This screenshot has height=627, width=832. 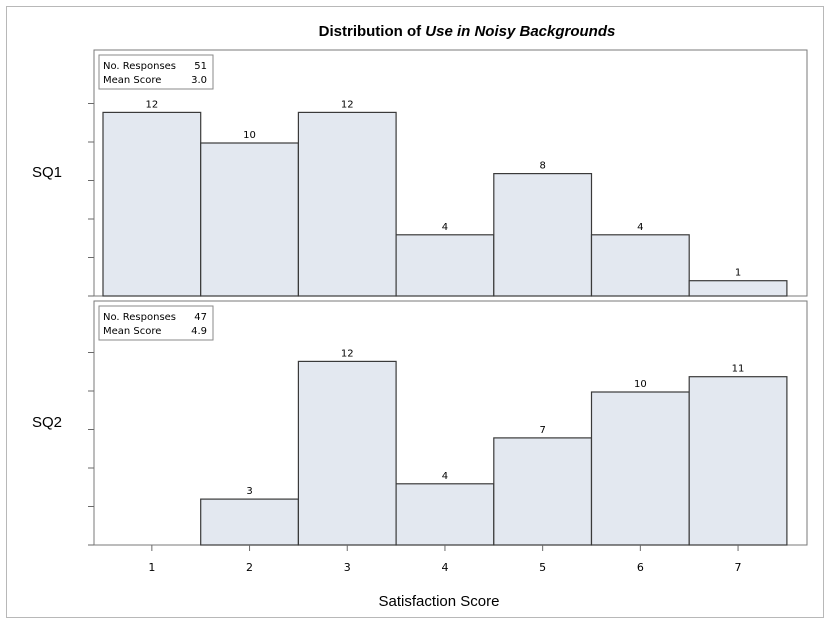 I want to click on bar-value-label: 8, so click(x=542, y=166).